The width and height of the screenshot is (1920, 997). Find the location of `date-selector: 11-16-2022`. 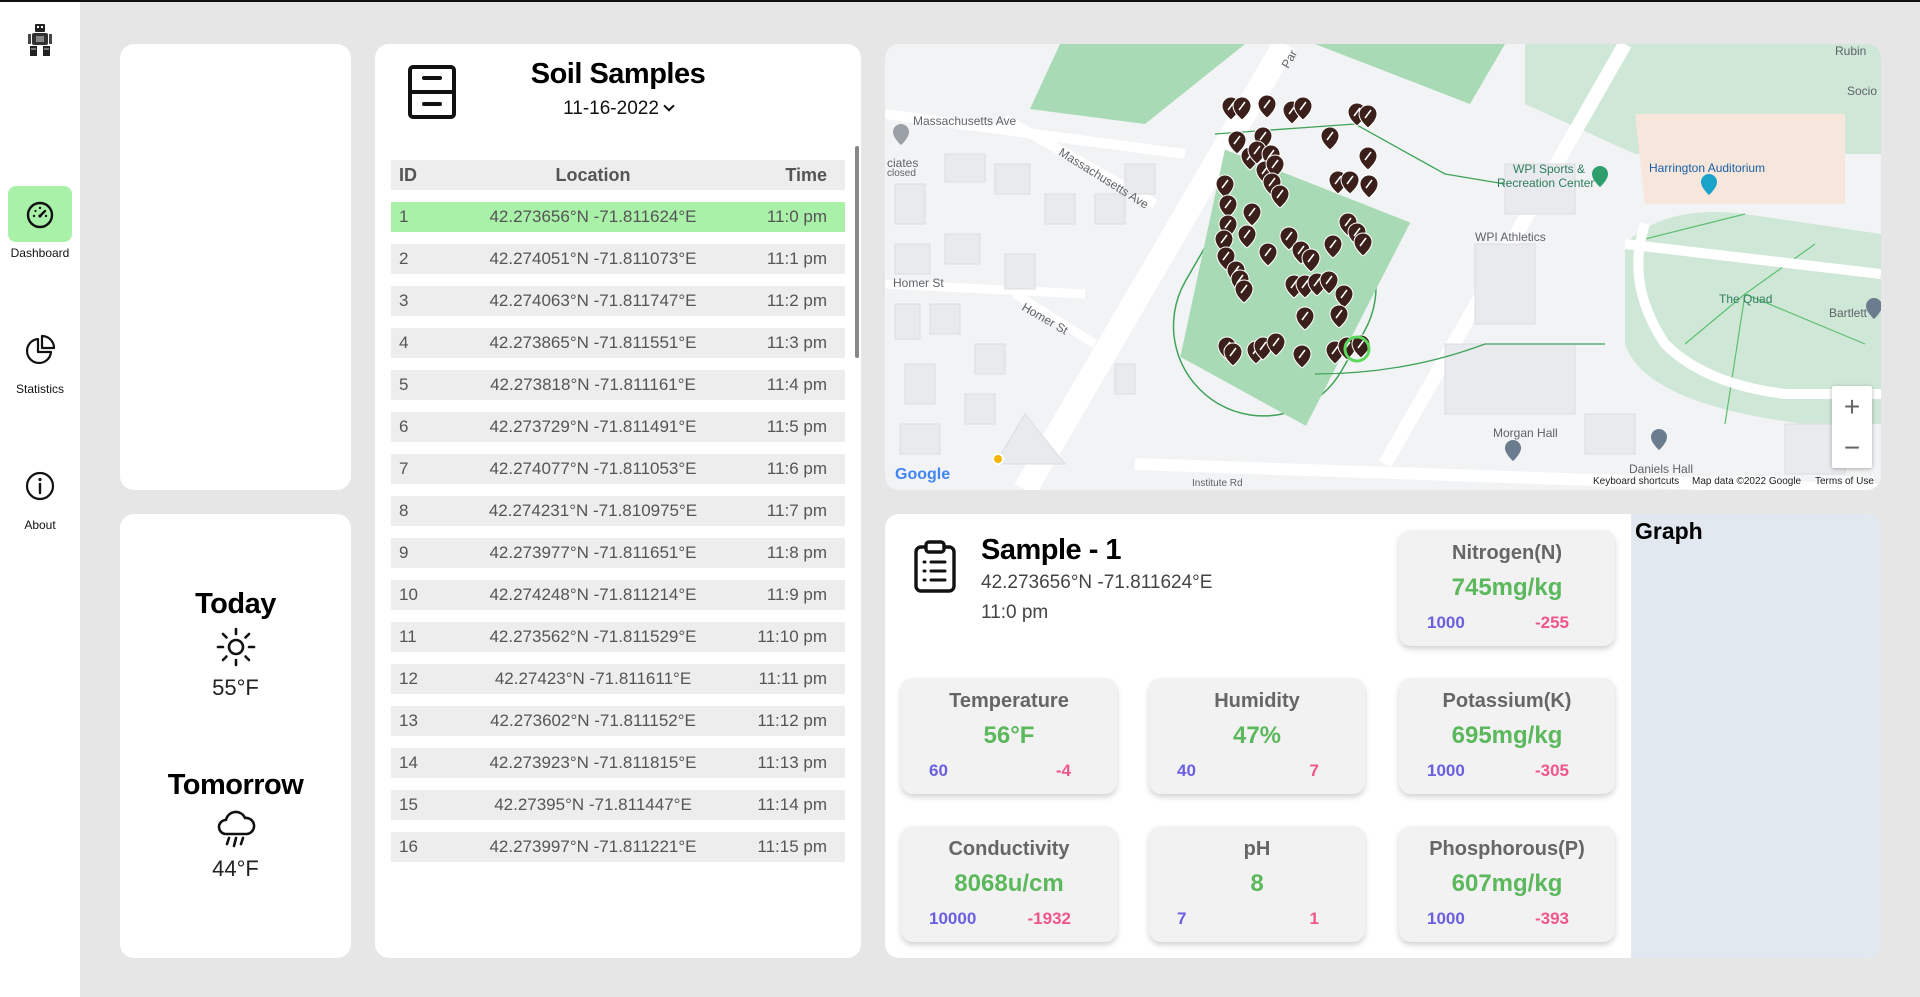

date-selector: 11-16-2022 is located at coordinates (618, 109).